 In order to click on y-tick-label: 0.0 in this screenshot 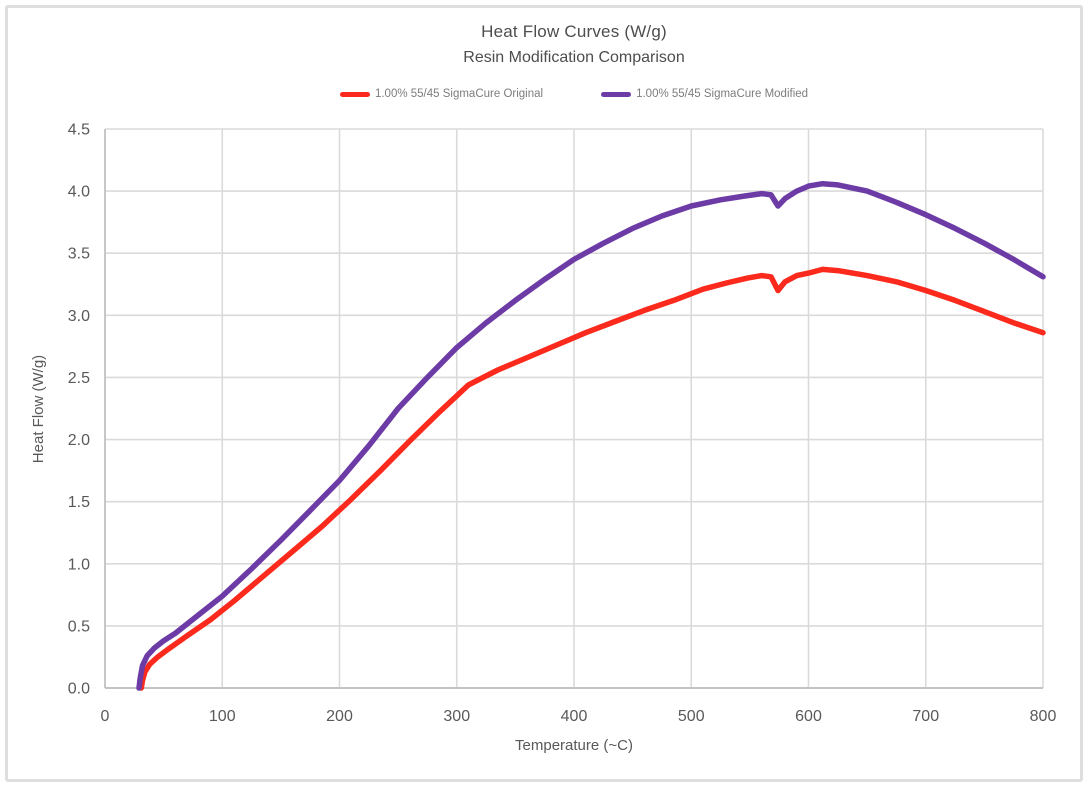, I will do `click(79, 689)`.